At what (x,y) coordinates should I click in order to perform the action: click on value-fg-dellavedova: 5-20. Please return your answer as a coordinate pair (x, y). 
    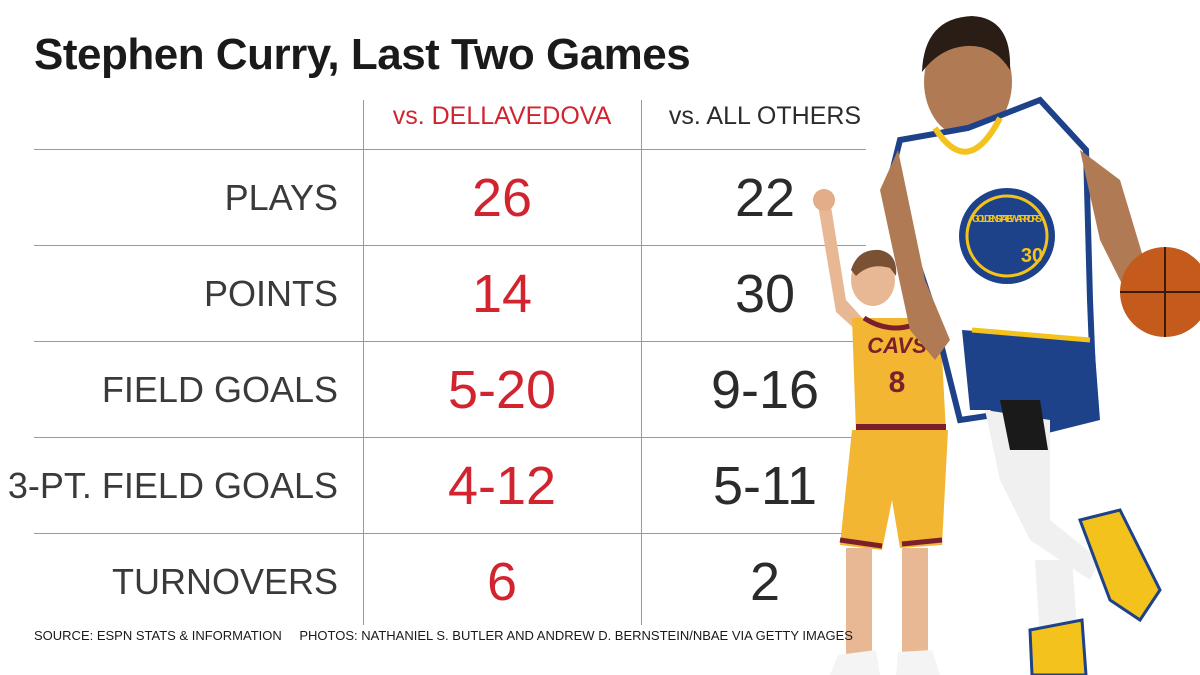
    Looking at the image, I should click on (502, 390).